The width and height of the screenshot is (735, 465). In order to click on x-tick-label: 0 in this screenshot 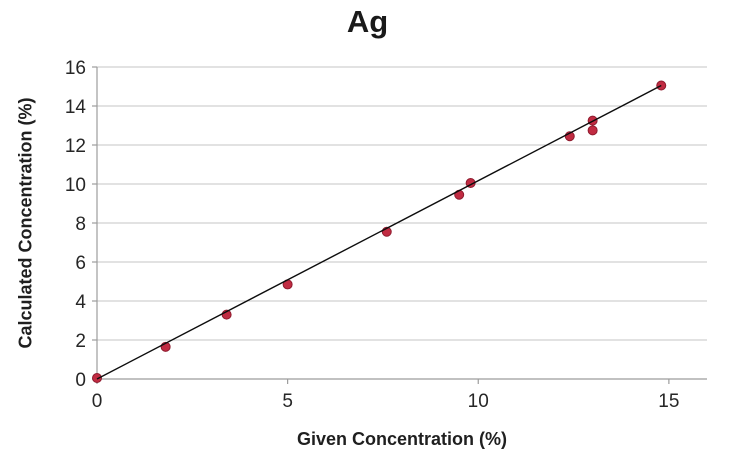, I will do `click(97, 401)`.